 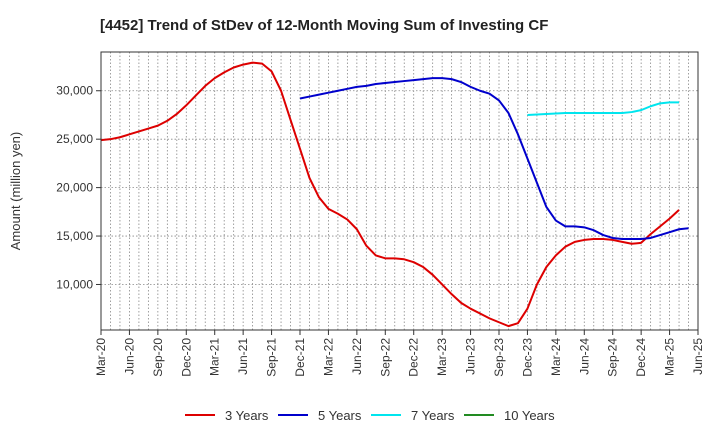 I want to click on y-tick-label: 30,000, so click(x=74, y=91).